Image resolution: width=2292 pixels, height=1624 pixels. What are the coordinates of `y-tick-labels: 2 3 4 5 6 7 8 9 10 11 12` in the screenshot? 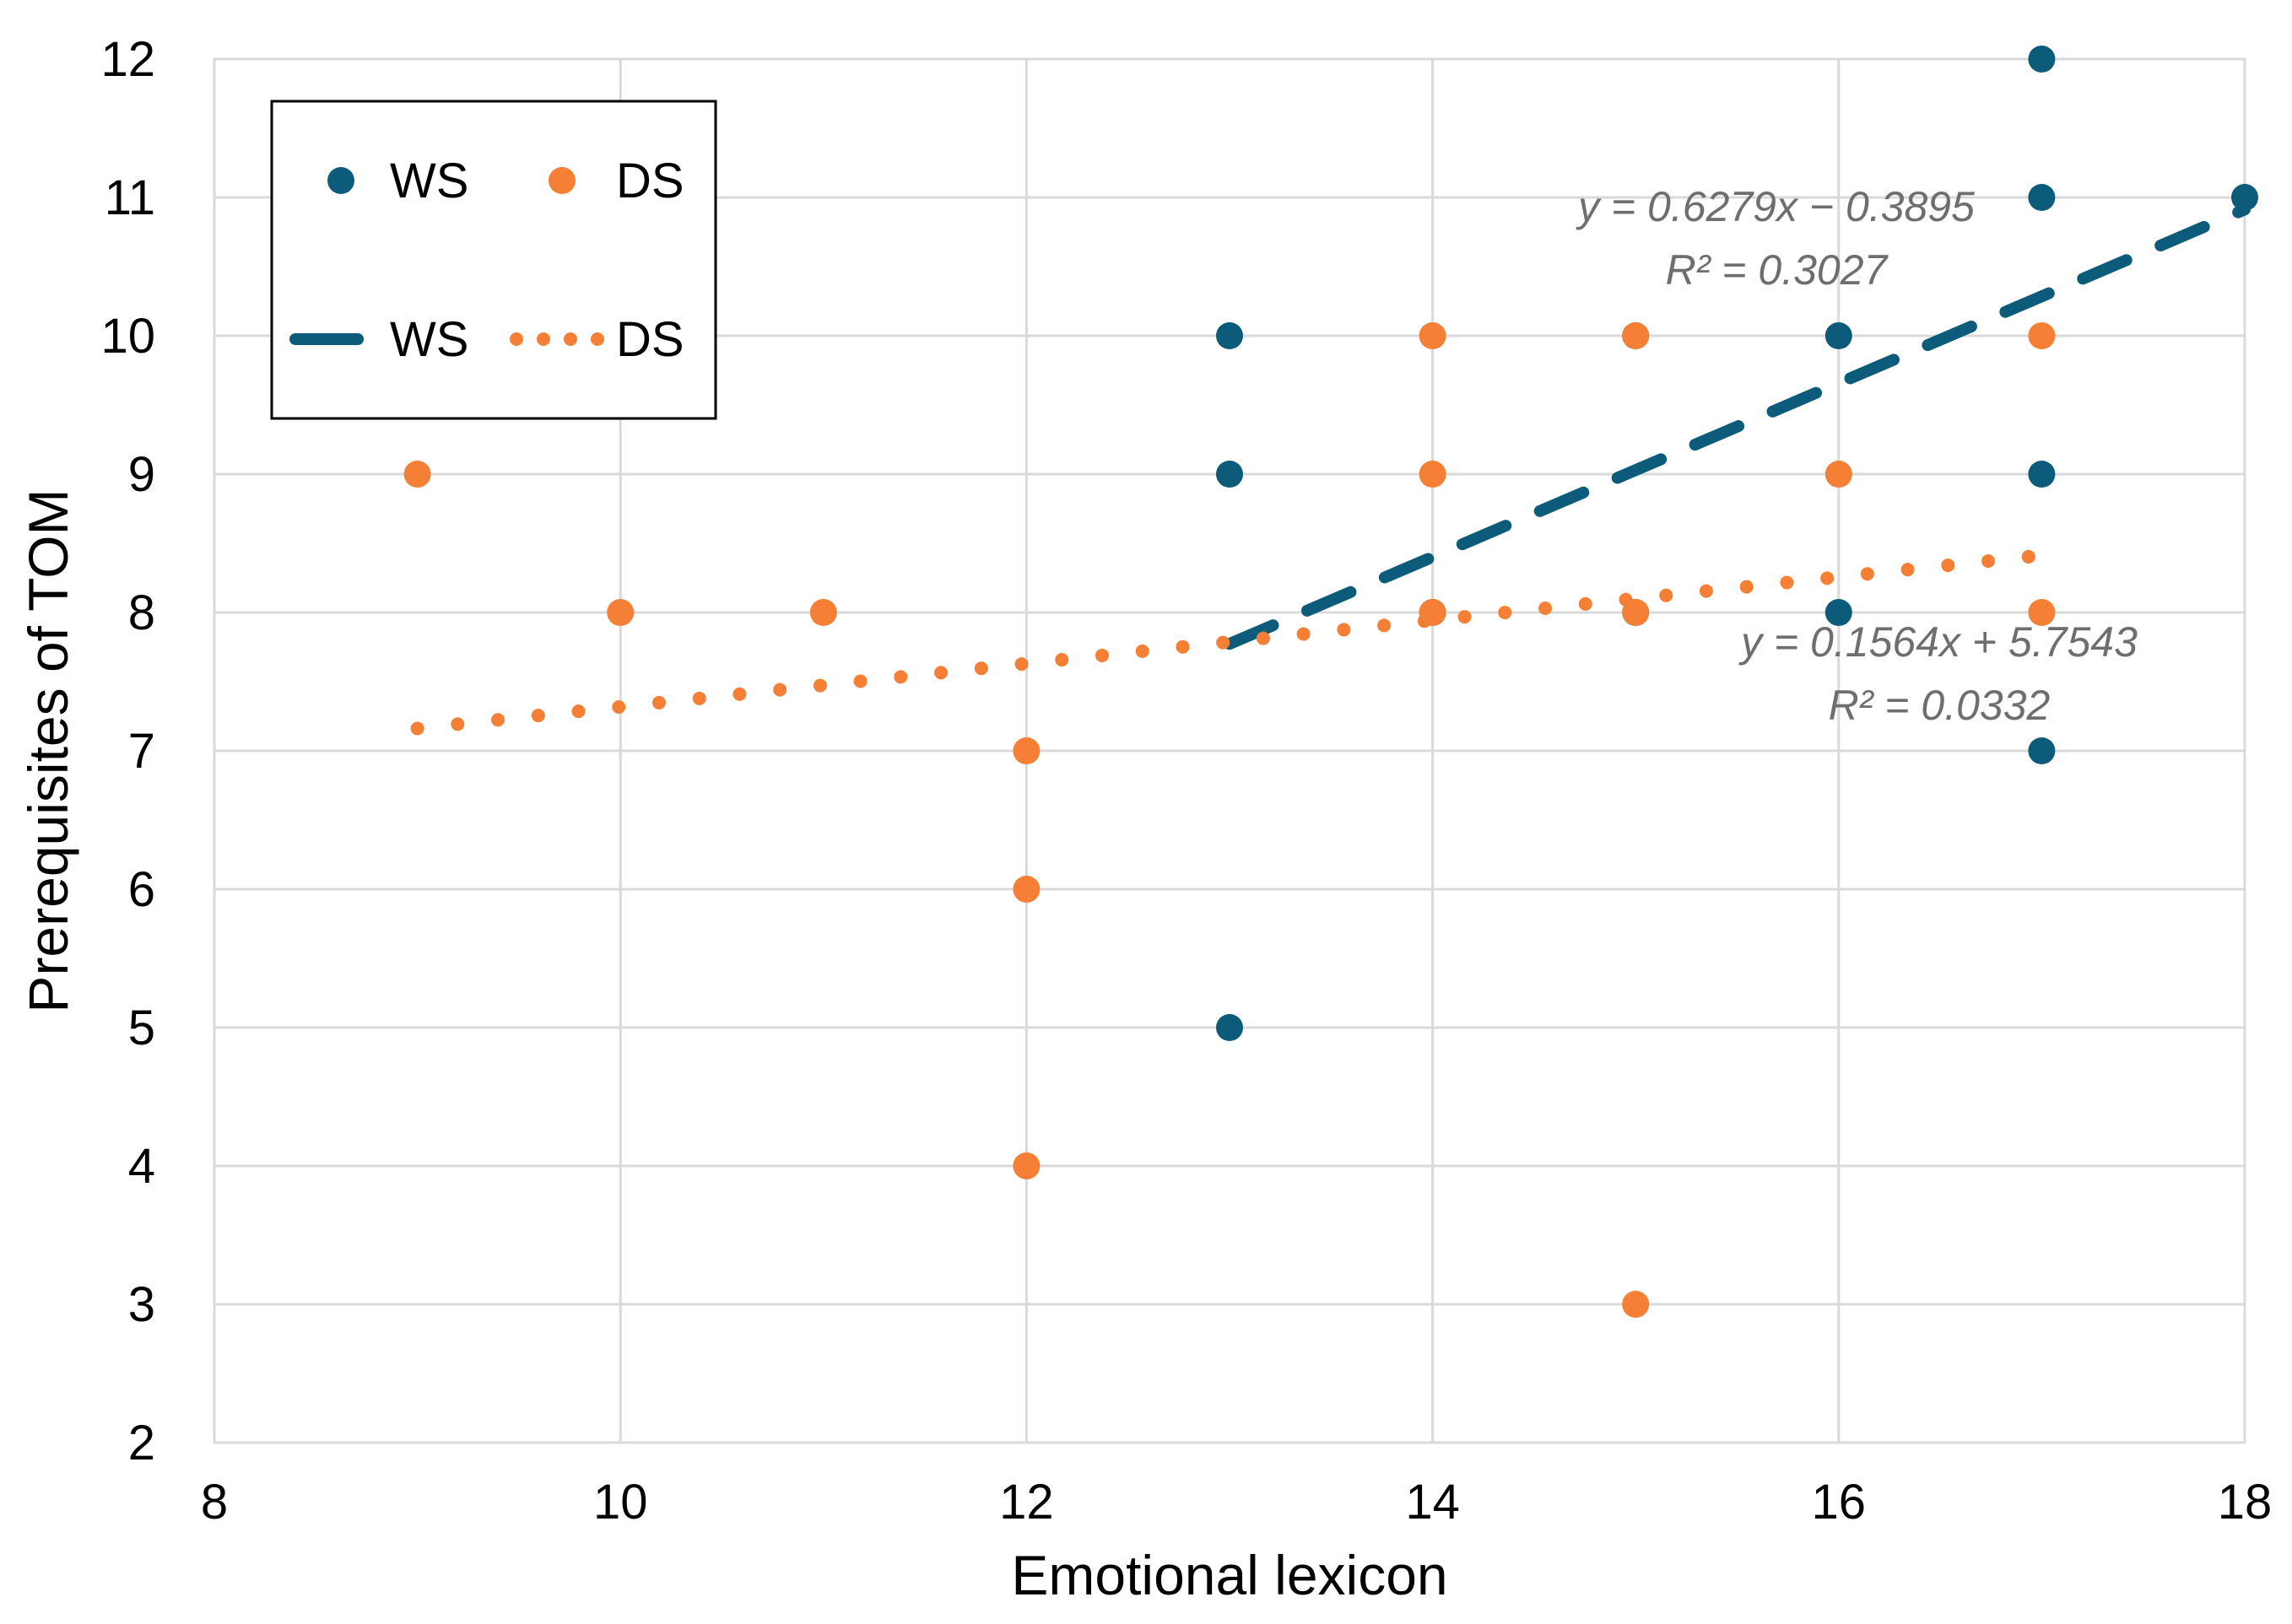 It's located at (127, 751).